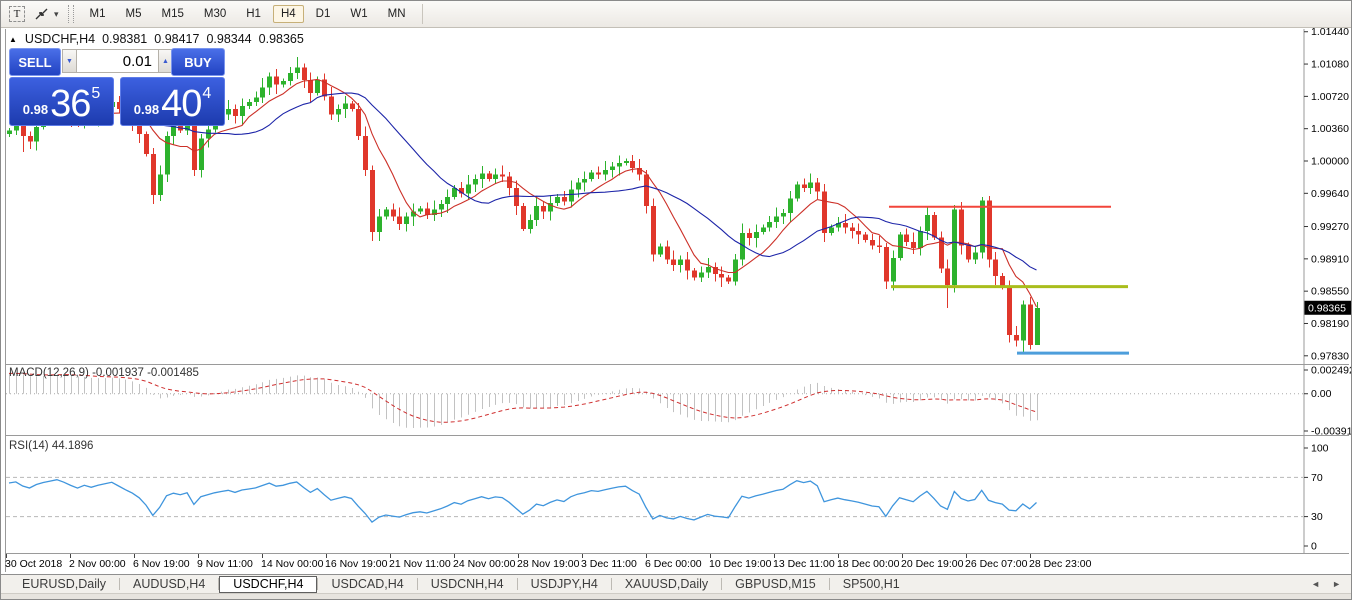 The image size is (1352, 600). What do you see at coordinates (484, 564) in the screenshot?
I see `time-tick-label: 24 Nov 00:00` at bounding box center [484, 564].